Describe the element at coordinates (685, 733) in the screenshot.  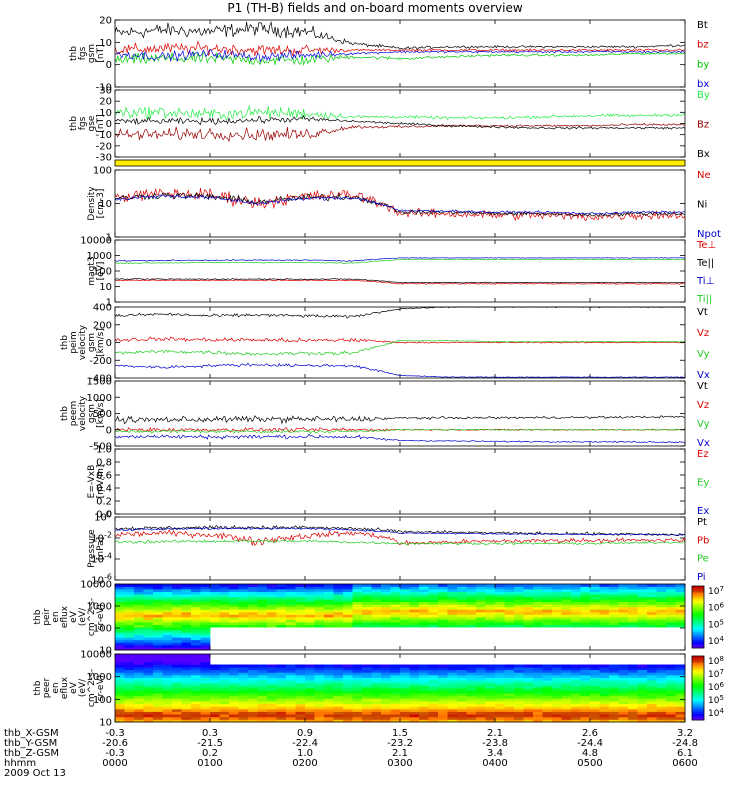
I see `x-tick-value: 3.2` at that location.